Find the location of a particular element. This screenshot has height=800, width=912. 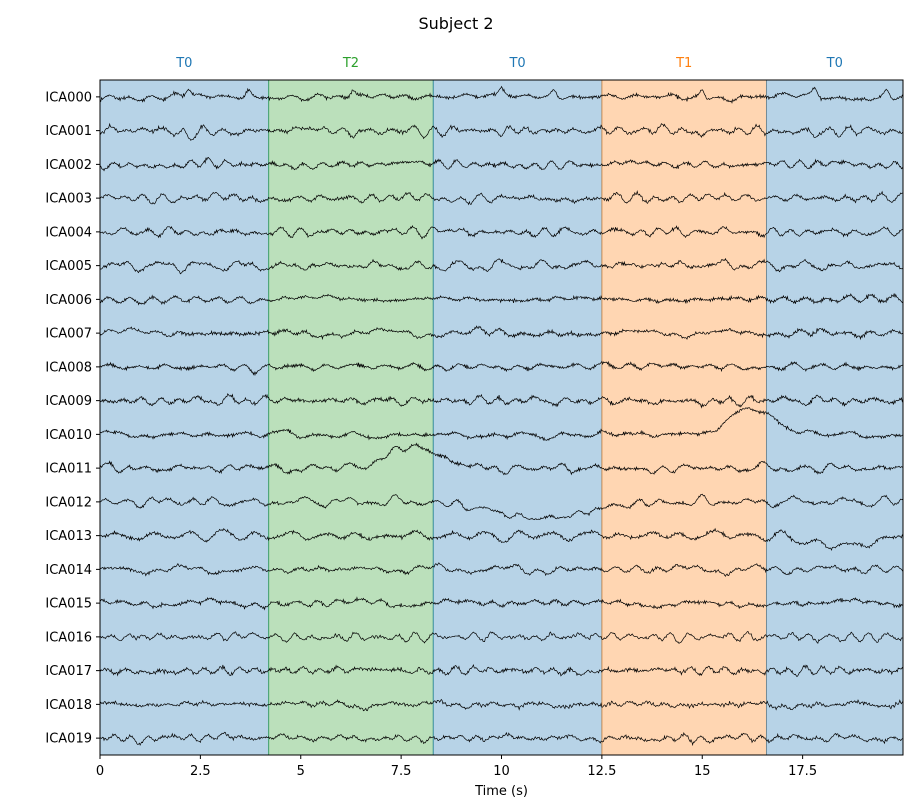

y-tick-label: ICA009 is located at coordinates (68, 401).